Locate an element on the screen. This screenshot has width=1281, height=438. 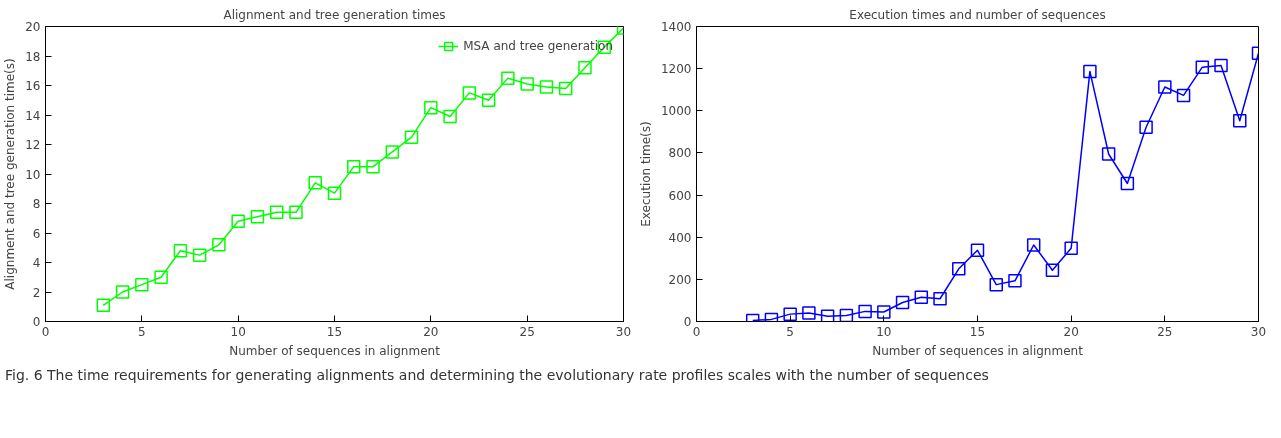
y-tick-label: 600 is located at coordinates (680, 195).